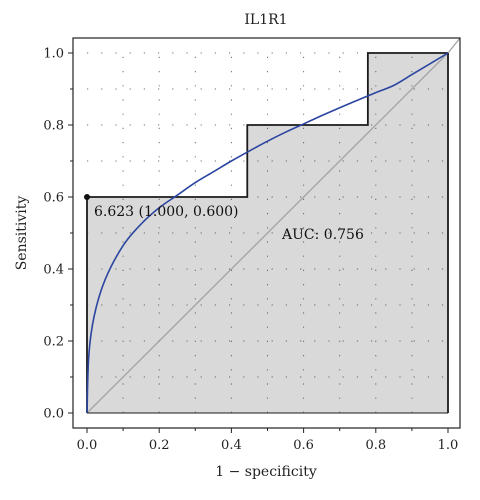 The height and width of the screenshot is (500, 480). Describe the element at coordinates (53, 126) in the screenshot. I see `y-tick-label: 0.8` at that location.